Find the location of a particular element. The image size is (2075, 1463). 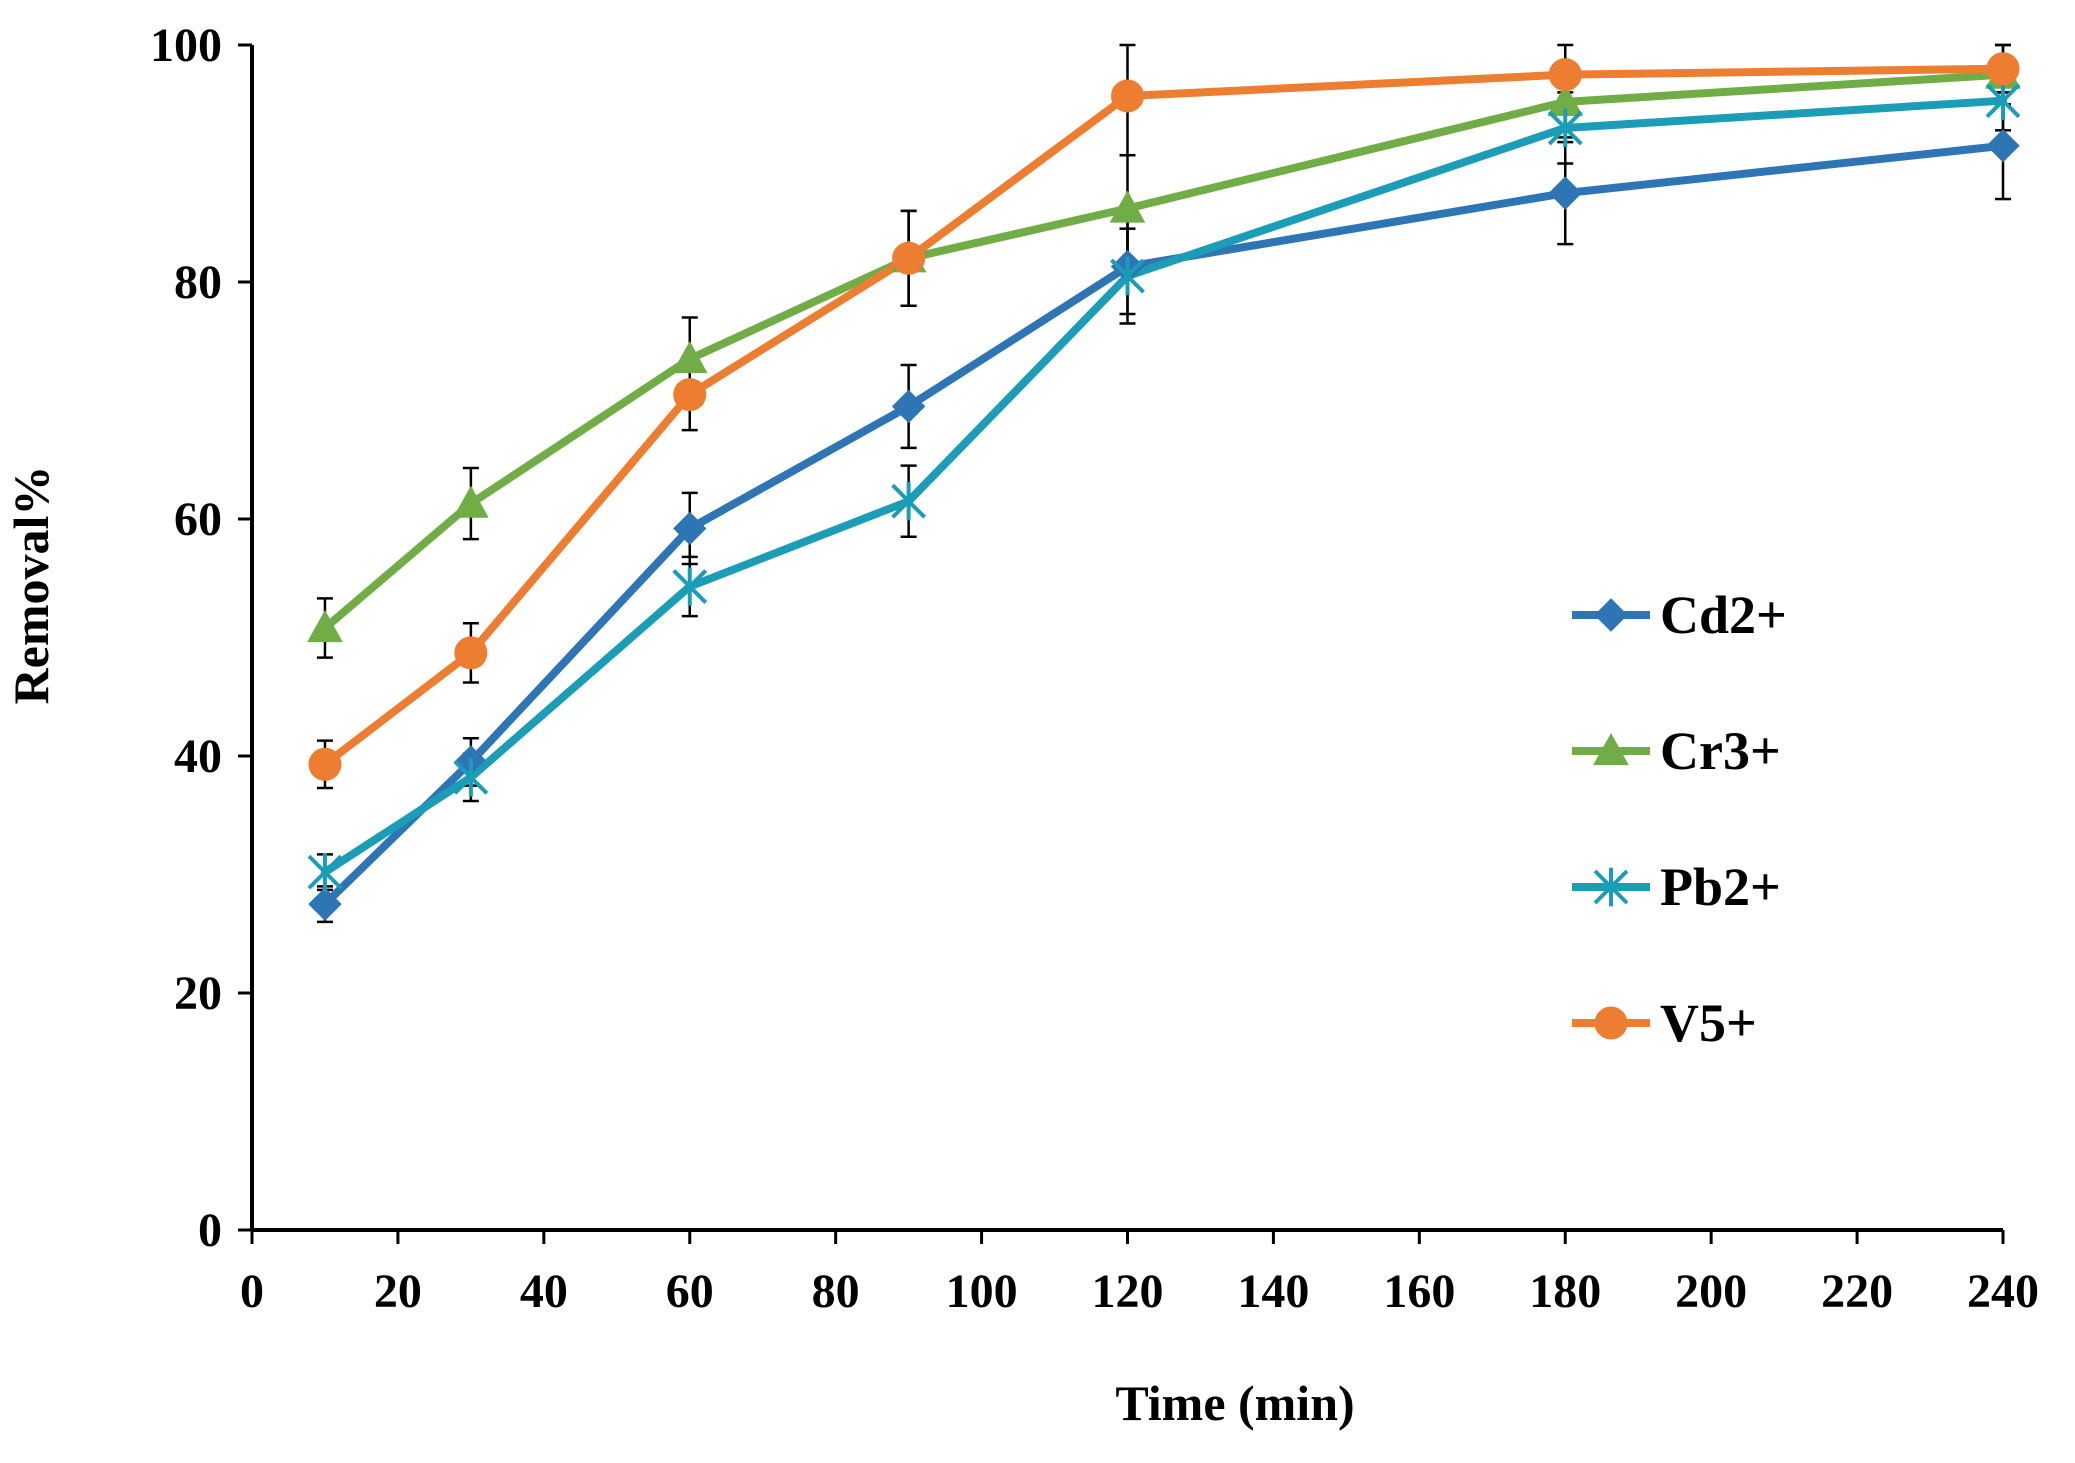

y-tick-label: 100 is located at coordinates (186, 45).